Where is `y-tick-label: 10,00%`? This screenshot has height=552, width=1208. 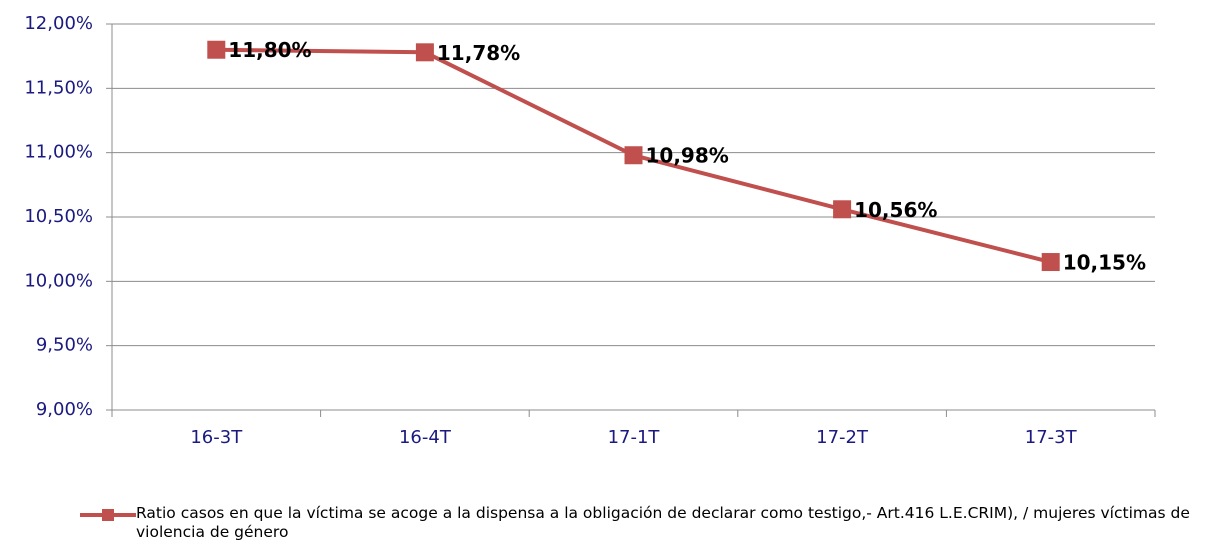
y-tick-label: 10,00% is located at coordinates (58, 280).